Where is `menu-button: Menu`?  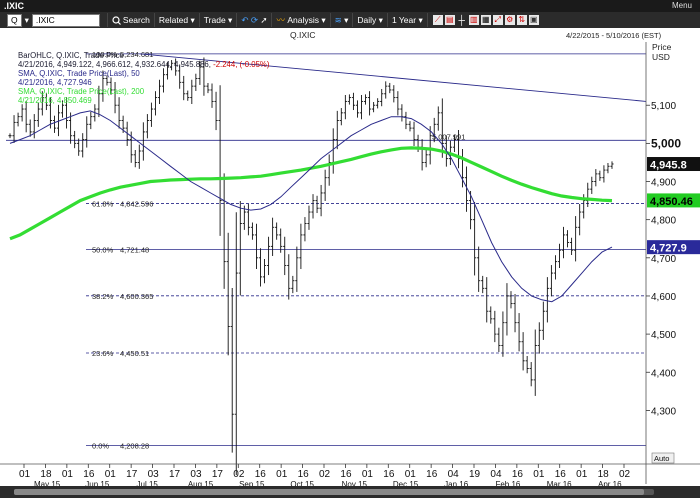 menu-button: Menu is located at coordinates (681, 5).